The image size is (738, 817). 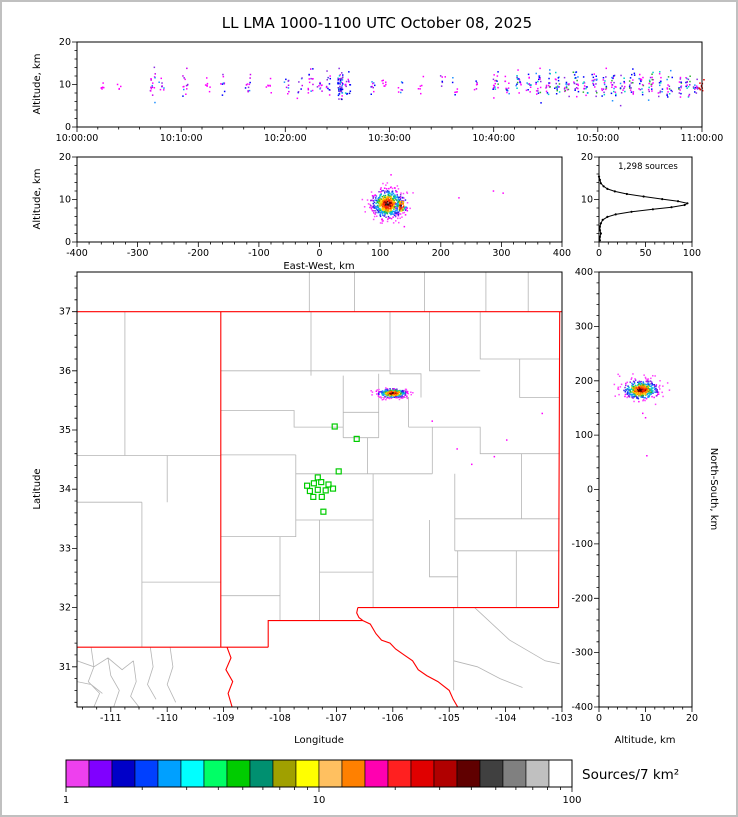 I want to click on ns_height-y-tick-label: 100, so click(x=584, y=435).